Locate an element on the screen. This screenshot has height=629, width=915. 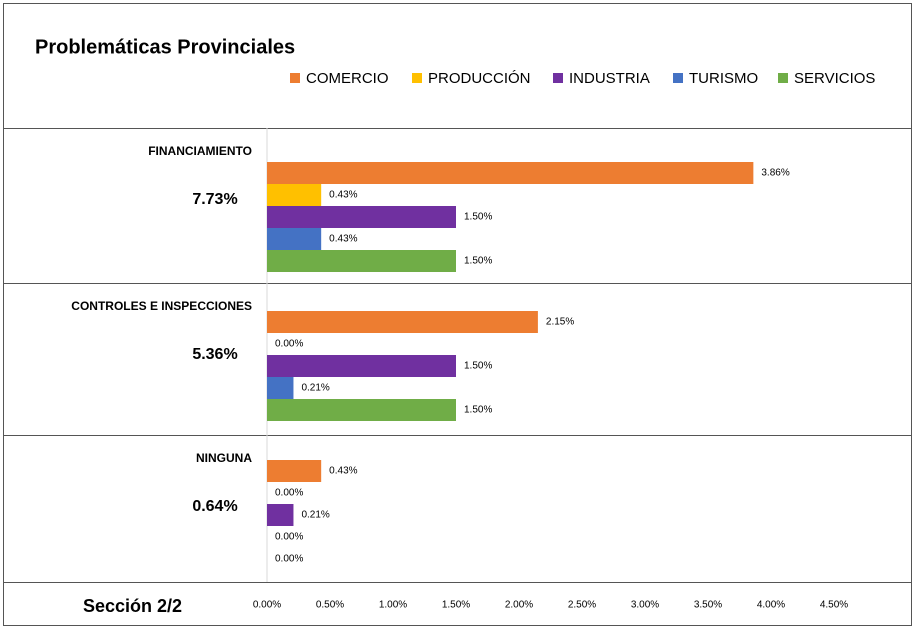
x-tick-label: 0.50% is located at coordinates (330, 605).